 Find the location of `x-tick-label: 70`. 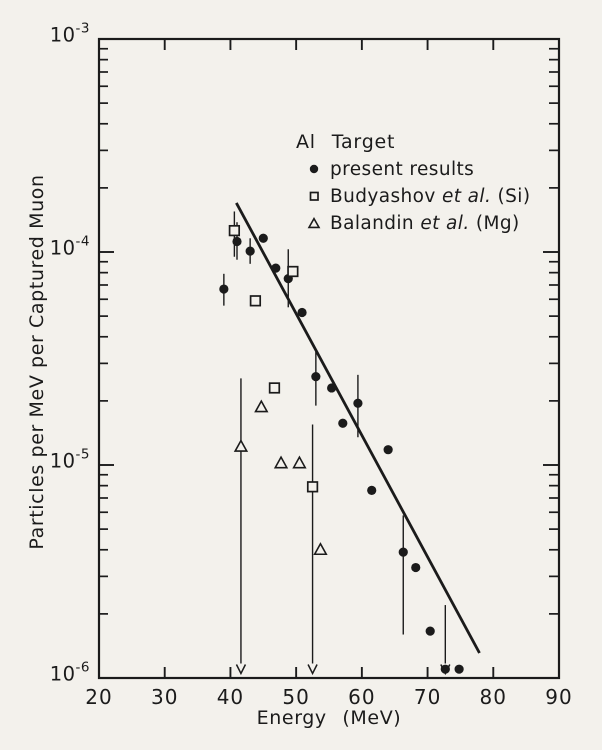

x-tick-label: 70 is located at coordinates (427, 697).